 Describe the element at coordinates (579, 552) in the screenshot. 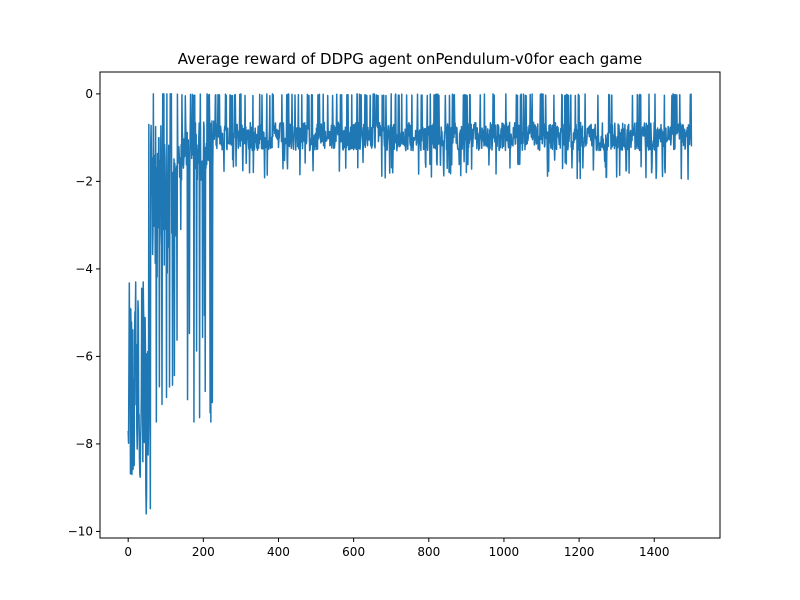

I see `x-tick-label: 1200` at that location.